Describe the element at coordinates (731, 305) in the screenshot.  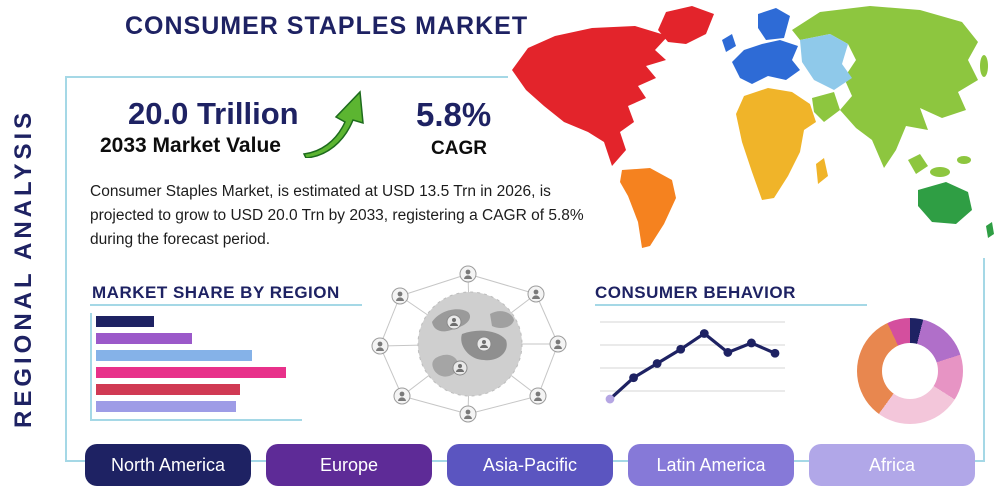
I see `section-underline-consumer-behavior` at that location.